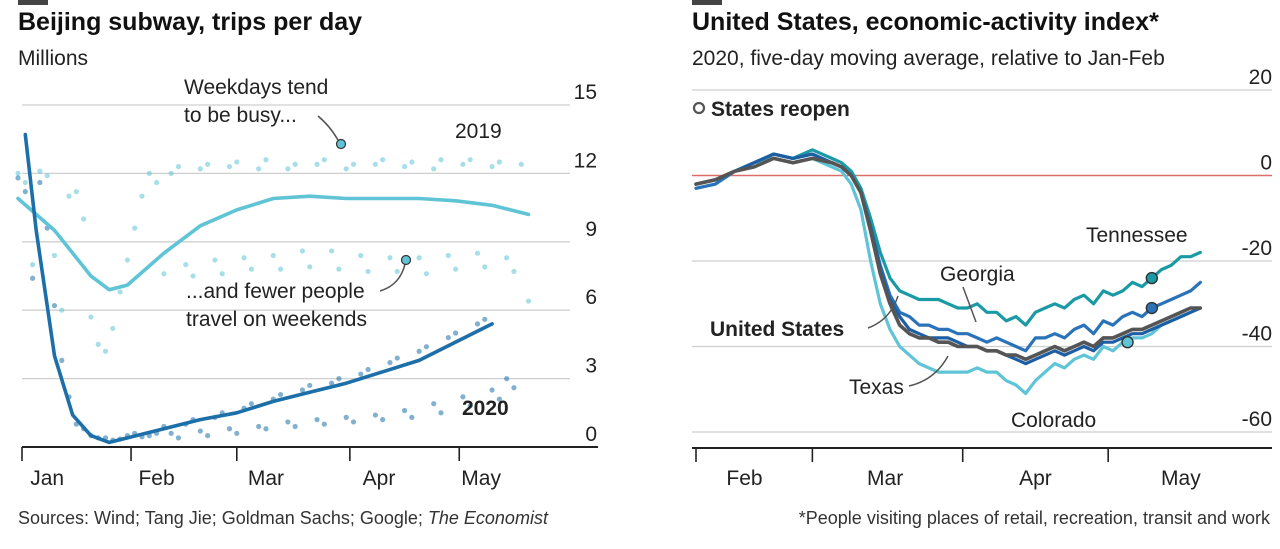 The height and width of the screenshot is (549, 1280). I want to click on annotation-weekdays-line1: Weekdays tend, so click(256, 87).